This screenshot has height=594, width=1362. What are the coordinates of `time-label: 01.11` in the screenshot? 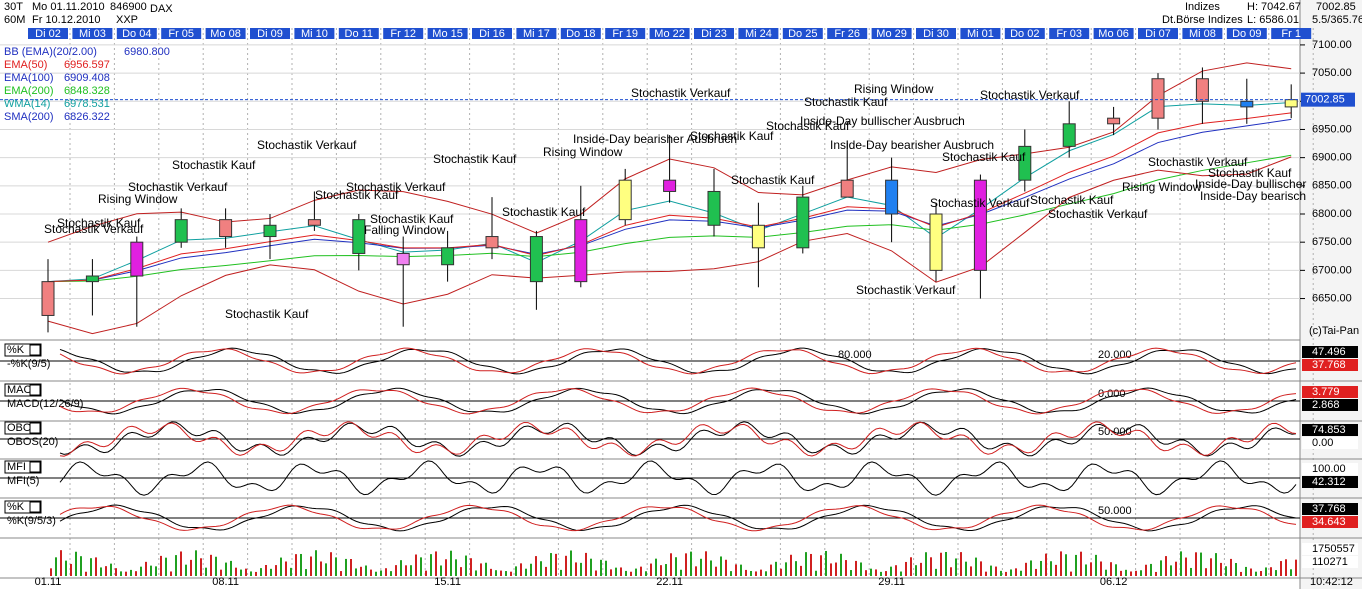 It's located at (48, 582).